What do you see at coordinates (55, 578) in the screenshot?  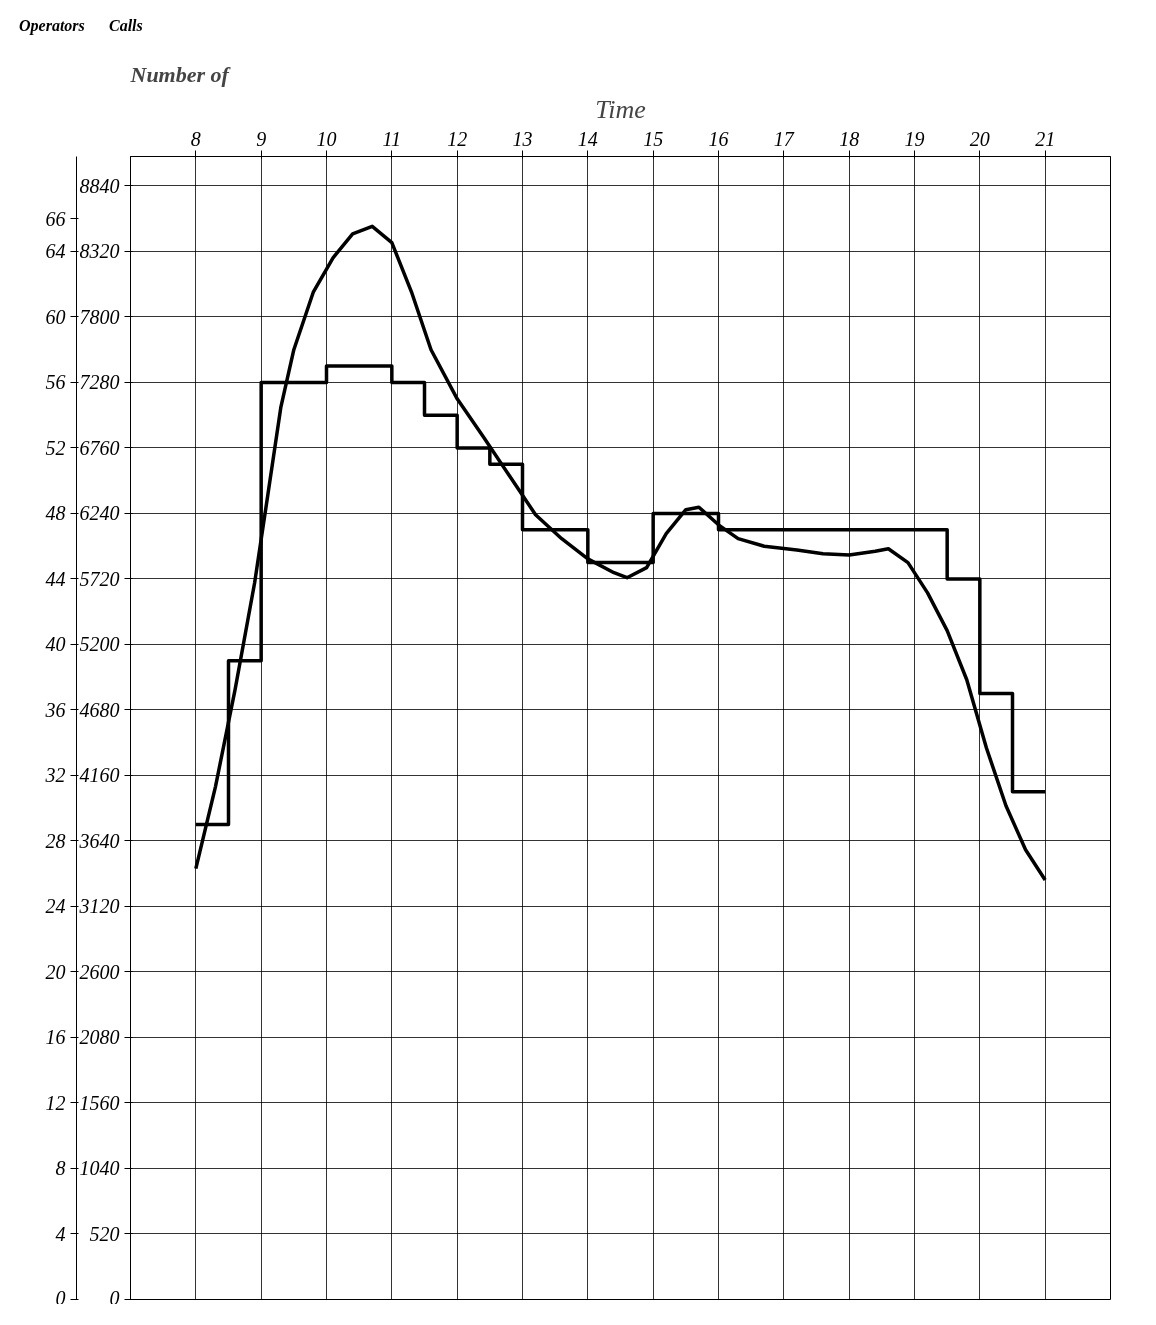 I see `y-tick-label: 44` at bounding box center [55, 578].